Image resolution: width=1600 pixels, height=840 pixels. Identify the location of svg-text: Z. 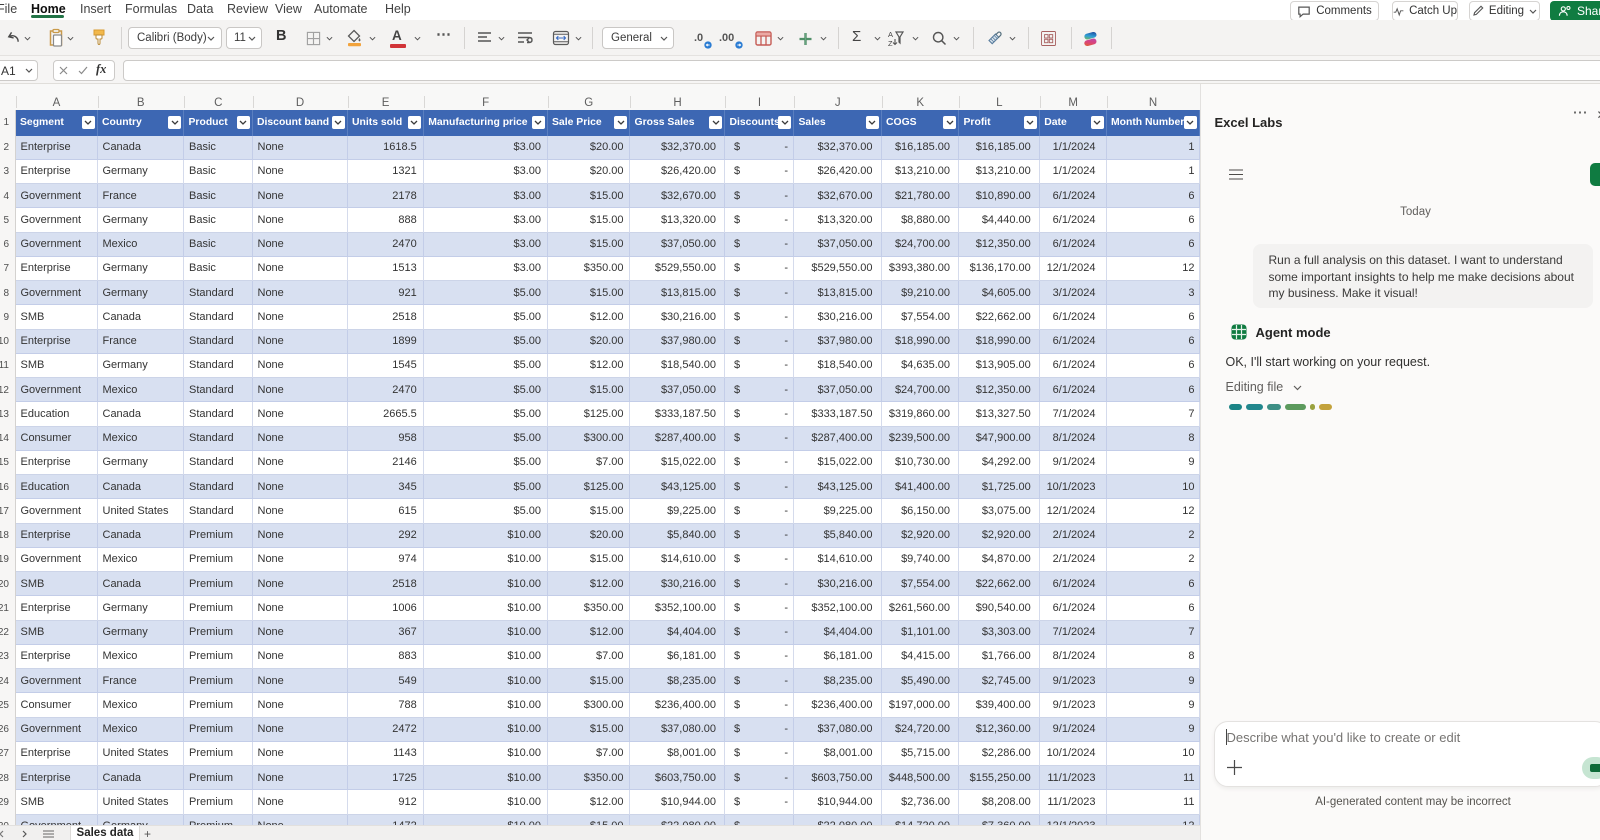
(890, 43).